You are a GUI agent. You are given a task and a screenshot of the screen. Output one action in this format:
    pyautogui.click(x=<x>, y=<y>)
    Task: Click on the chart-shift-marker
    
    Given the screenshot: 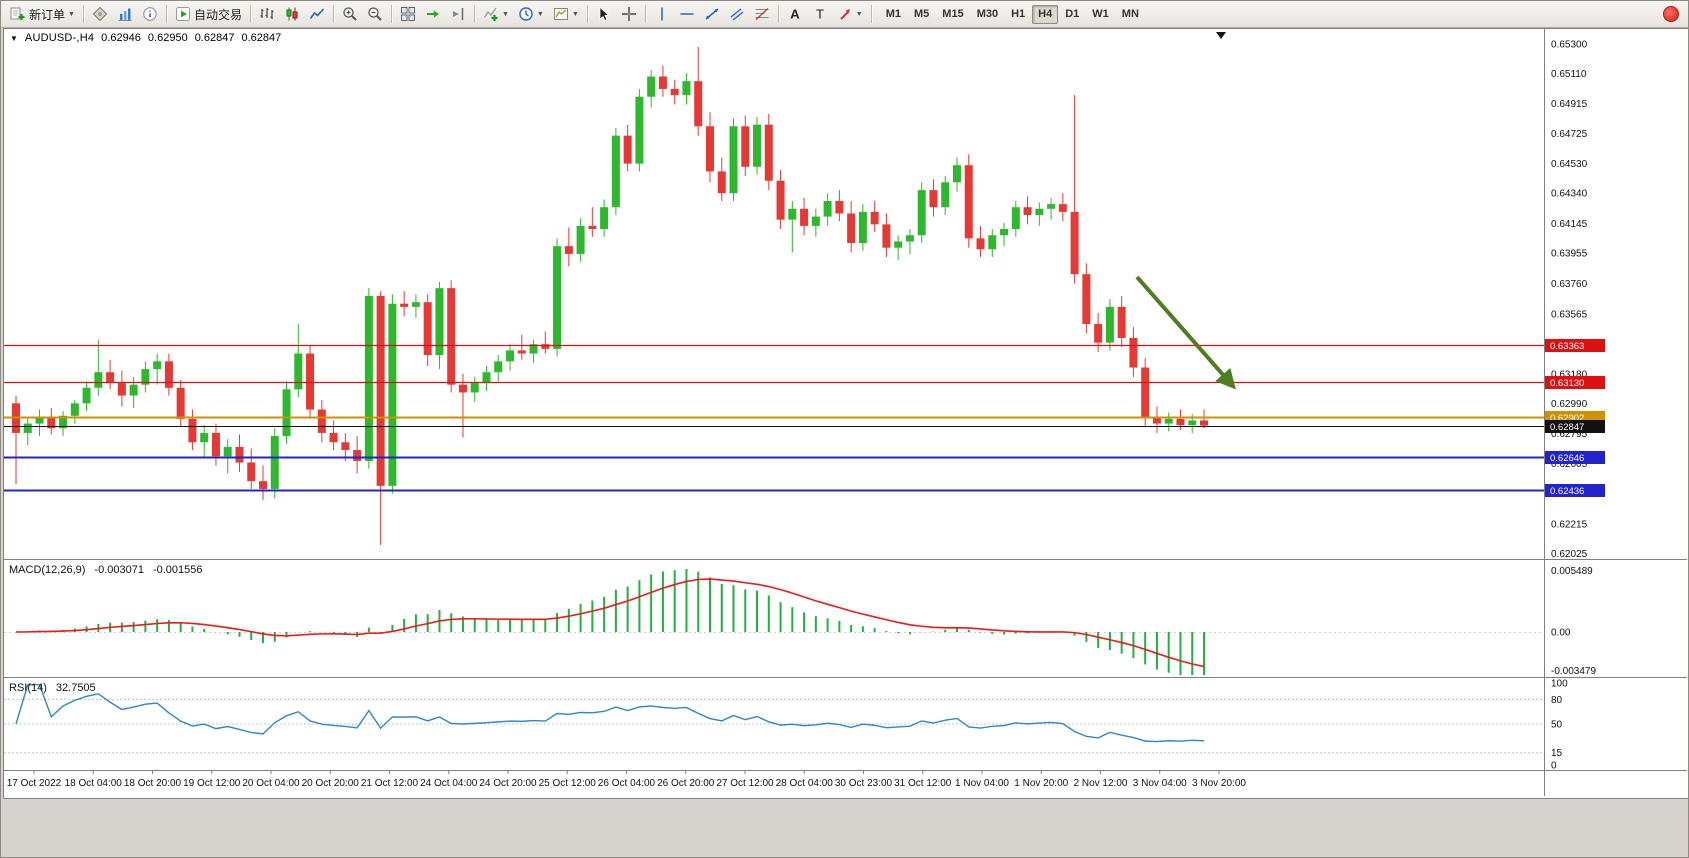 What is the action you would take?
    pyautogui.click(x=1221, y=35)
    